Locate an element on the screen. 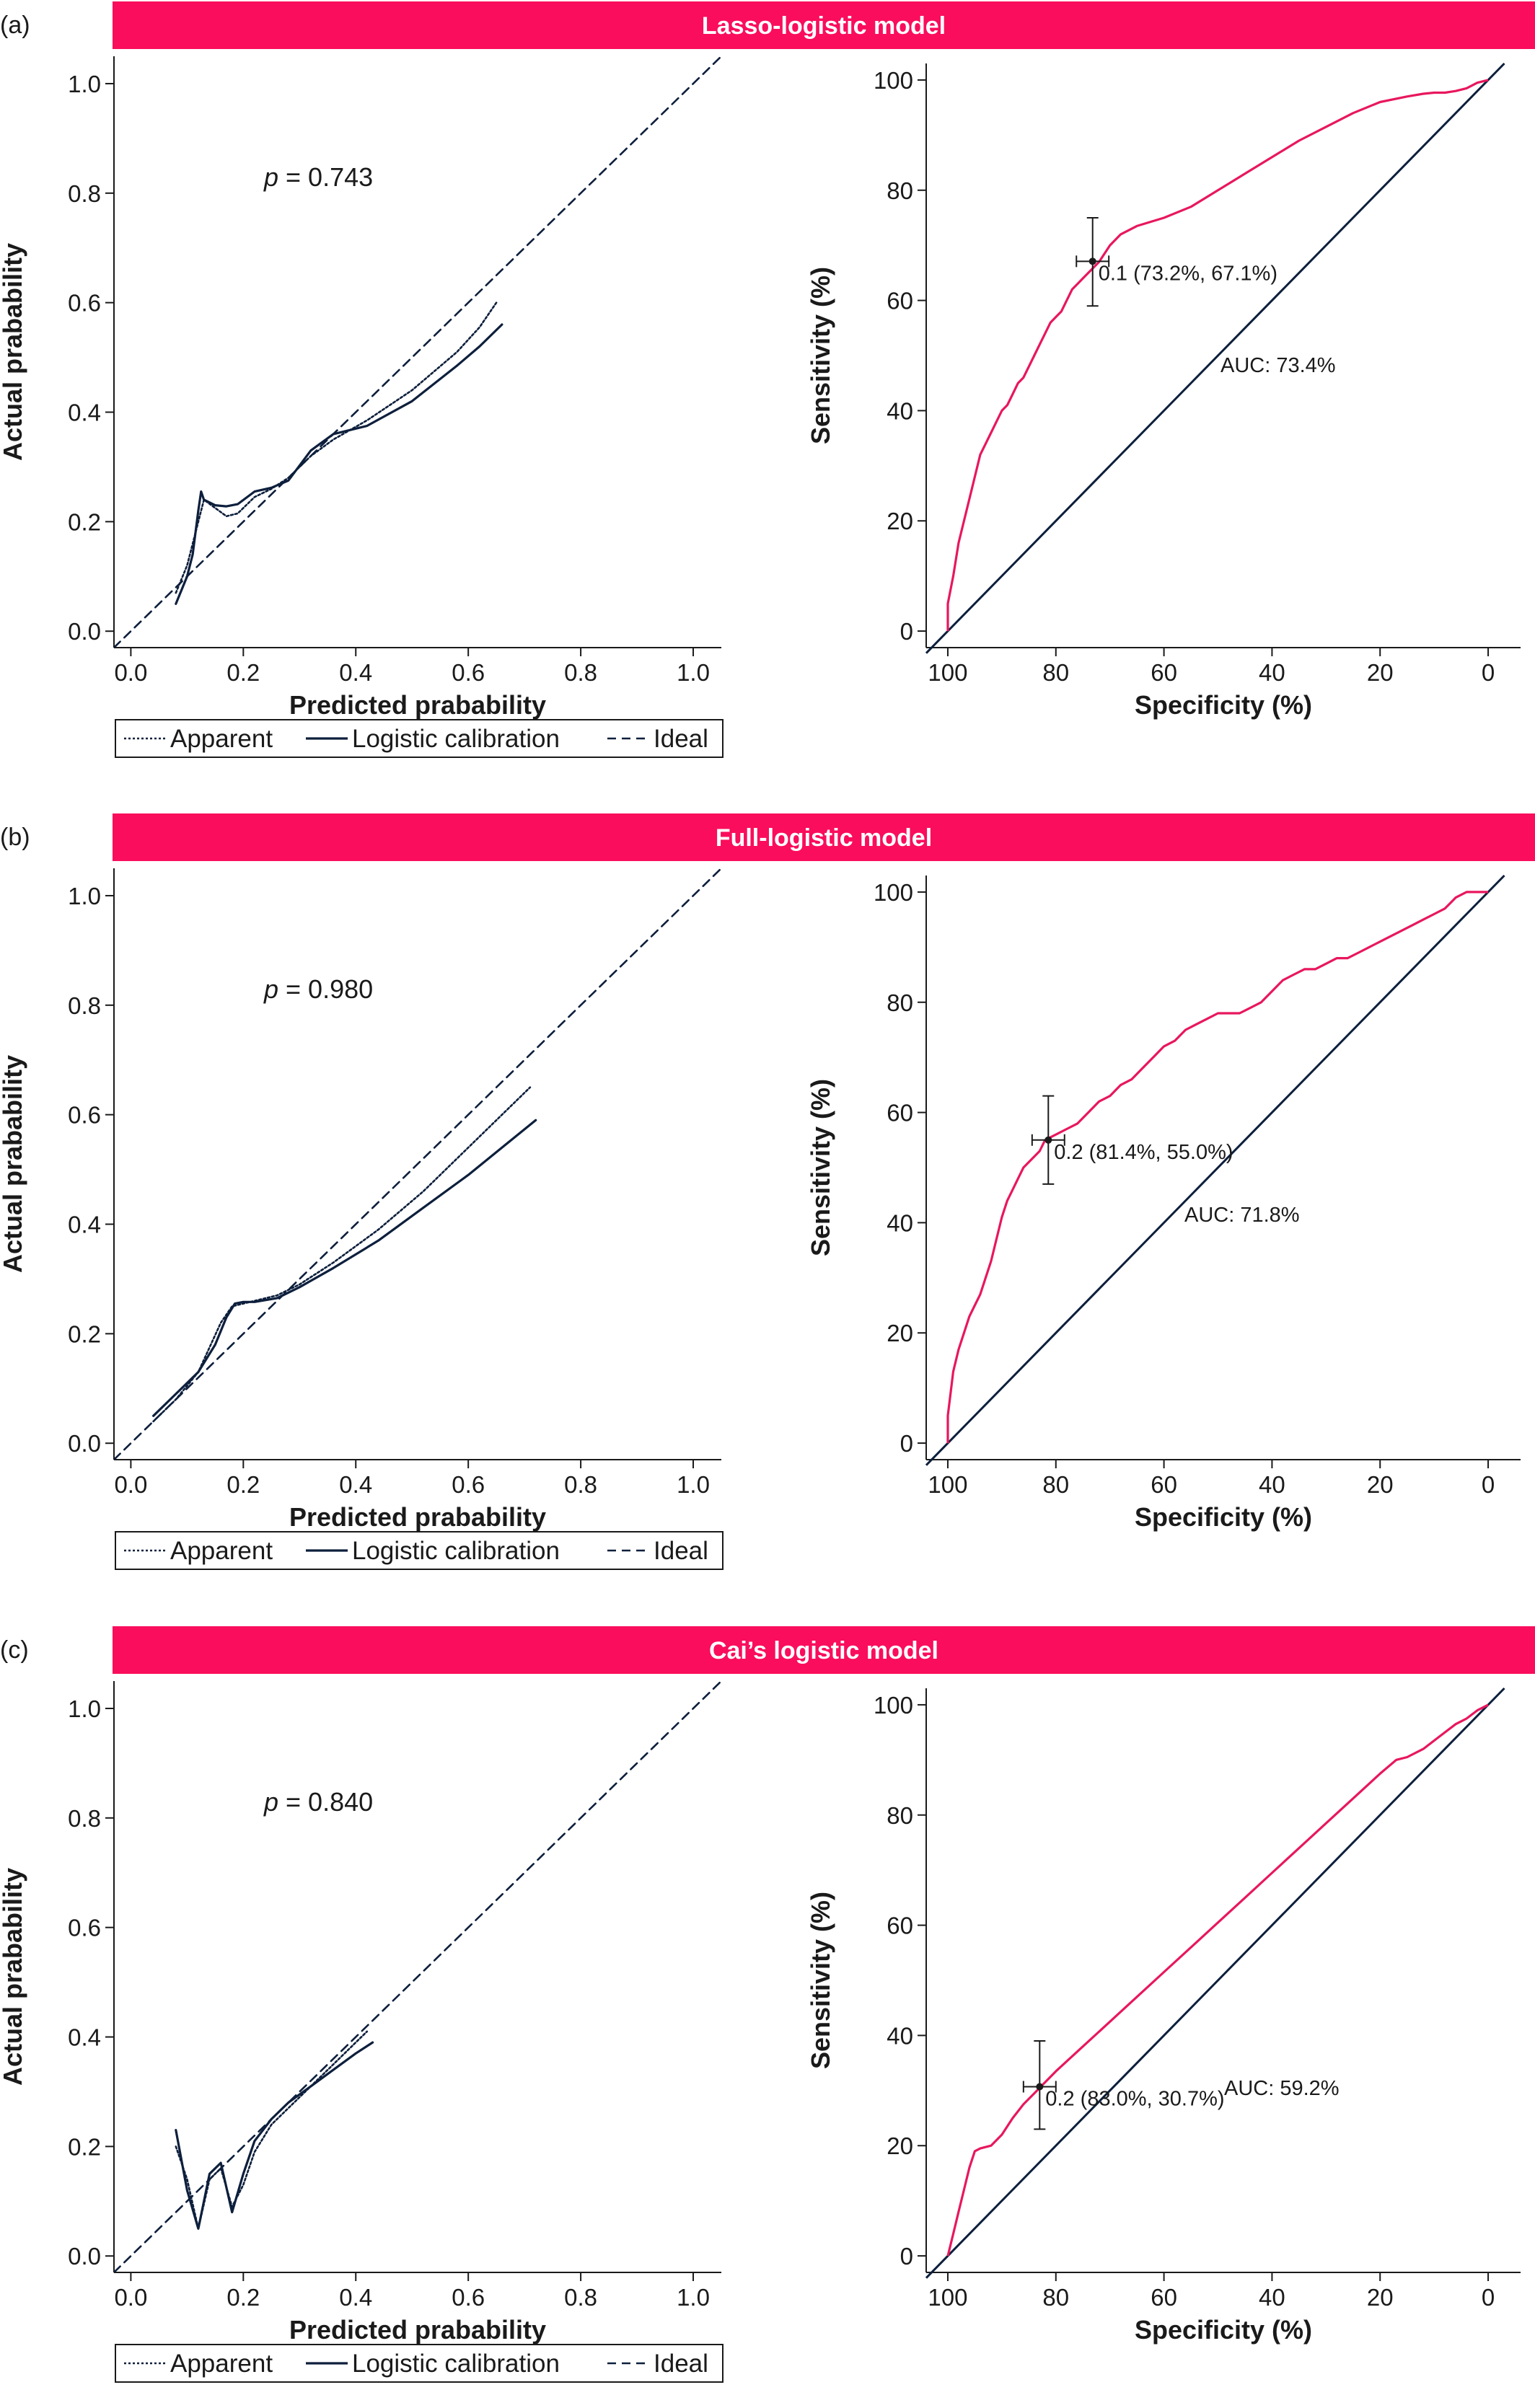  calibration-legend: Apparent Logistic calibration Ideal is located at coordinates (419, 738).